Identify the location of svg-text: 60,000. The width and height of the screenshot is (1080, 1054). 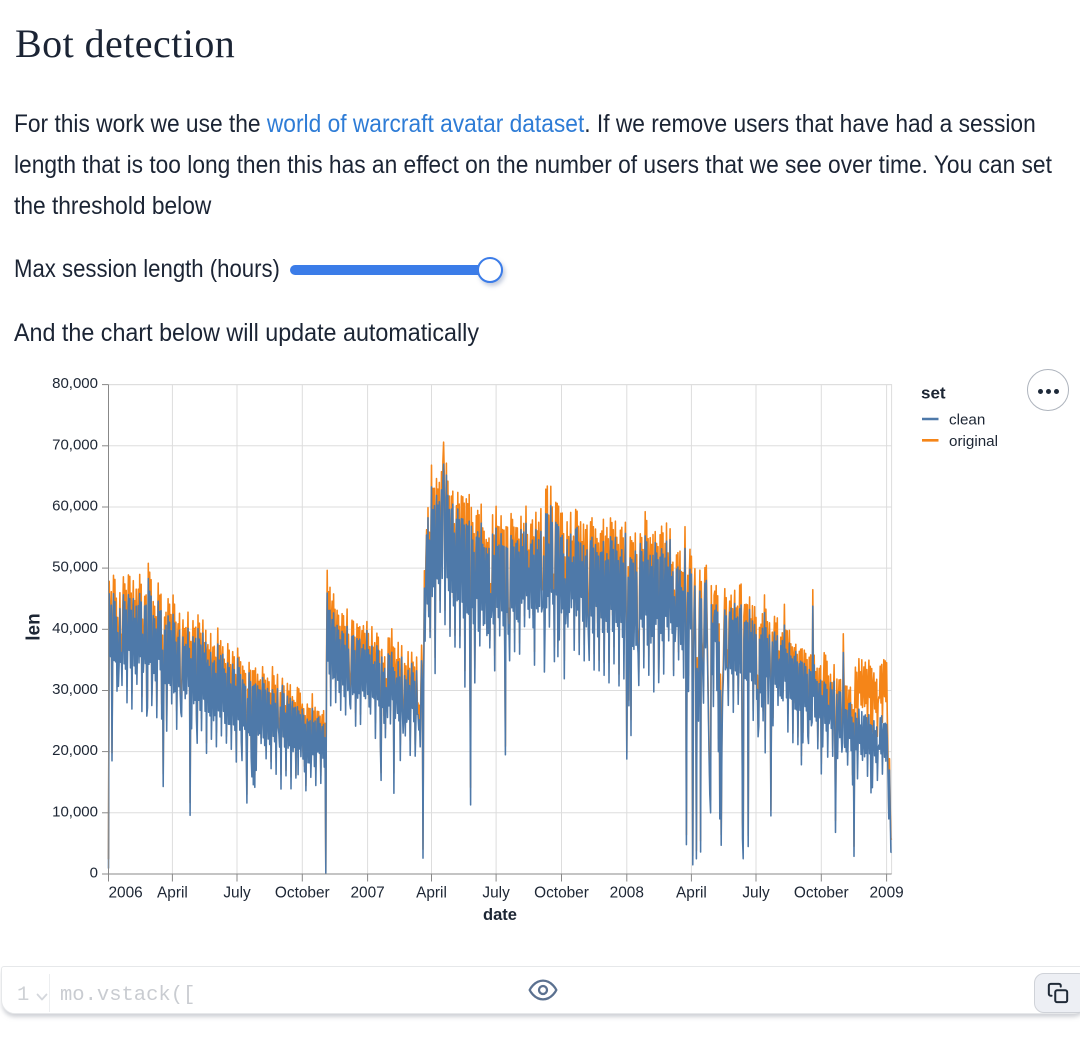
(75, 506).